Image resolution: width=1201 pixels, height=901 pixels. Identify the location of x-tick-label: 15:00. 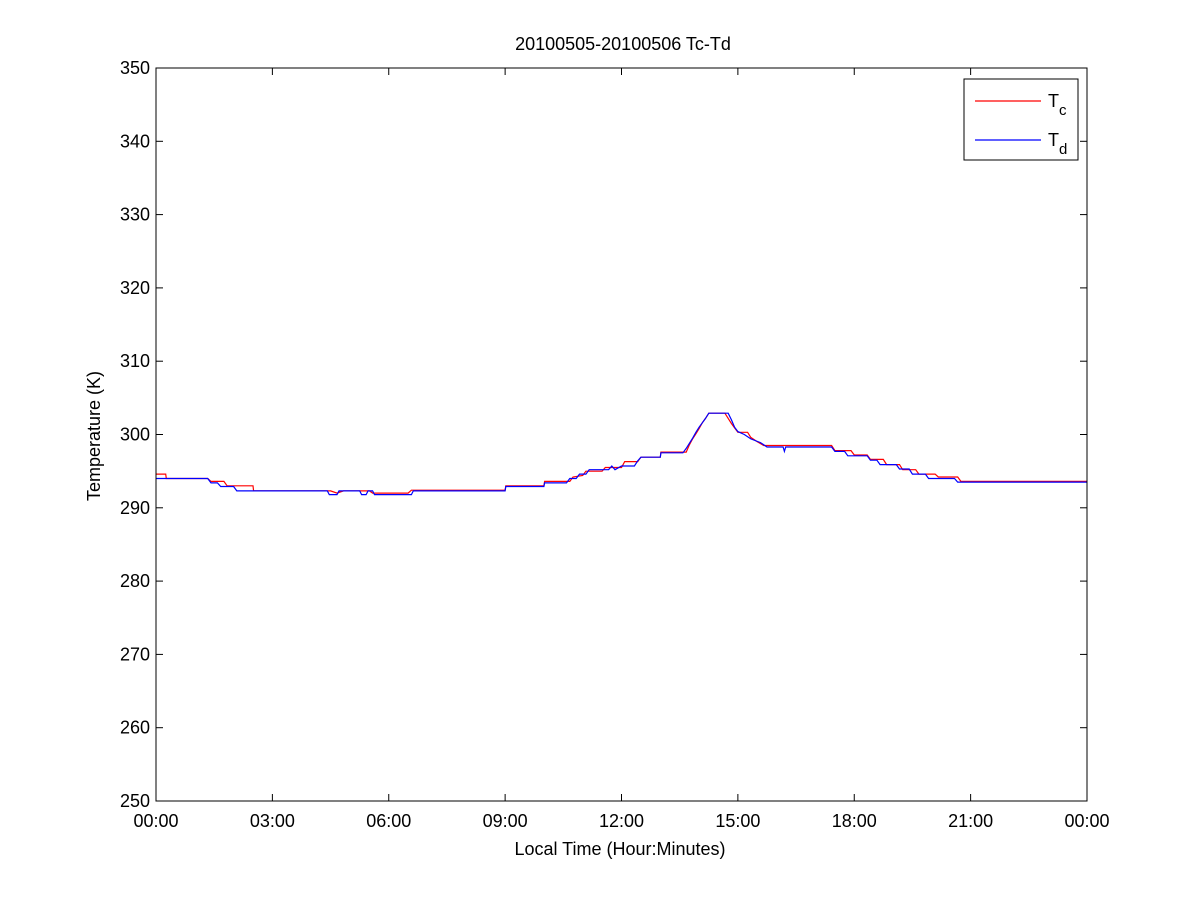
(737, 821).